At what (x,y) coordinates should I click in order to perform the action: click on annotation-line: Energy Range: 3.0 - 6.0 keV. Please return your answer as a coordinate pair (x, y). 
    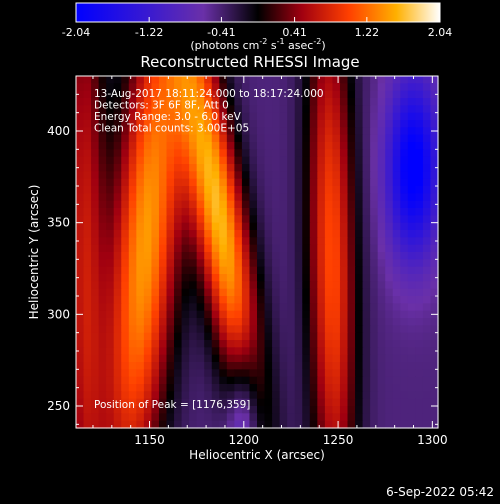
    Looking at the image, I should click on (168, 117).